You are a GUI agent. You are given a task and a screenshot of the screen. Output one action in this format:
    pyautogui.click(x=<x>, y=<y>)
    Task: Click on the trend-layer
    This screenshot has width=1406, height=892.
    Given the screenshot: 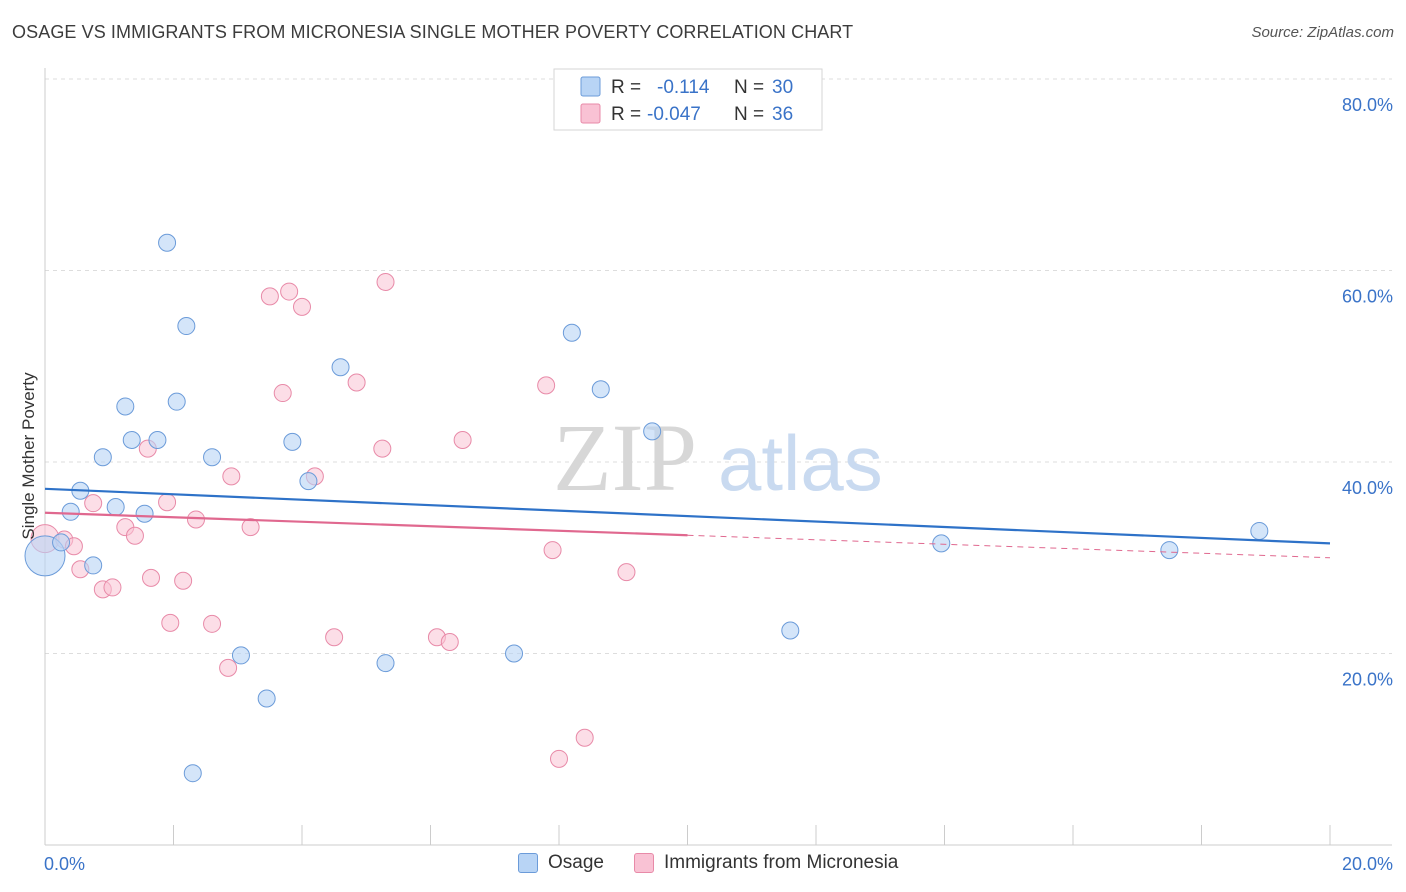 What is the action you would take?
    pyautogui.click(x=687, y=523)
    